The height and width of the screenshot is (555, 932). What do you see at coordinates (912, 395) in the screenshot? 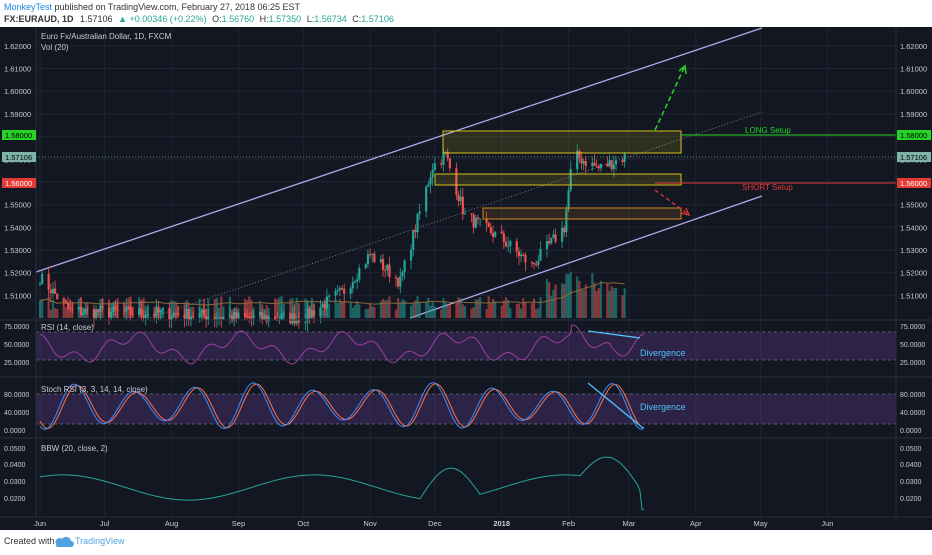
I see `indicator-axis-tick-right: 80.0000` at bounding box center [912, 395].